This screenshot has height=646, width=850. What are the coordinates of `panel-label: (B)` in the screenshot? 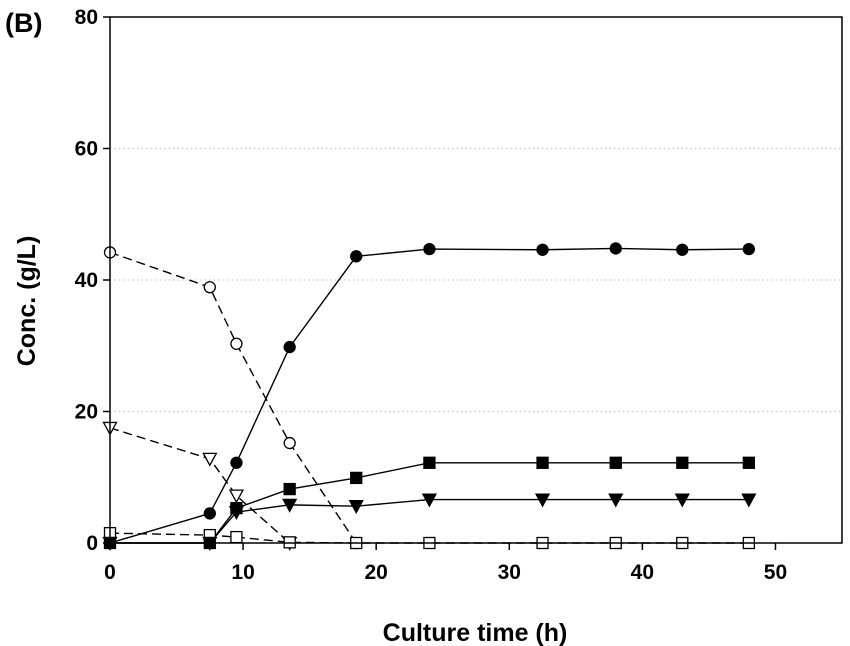 It's located at (23, 23).